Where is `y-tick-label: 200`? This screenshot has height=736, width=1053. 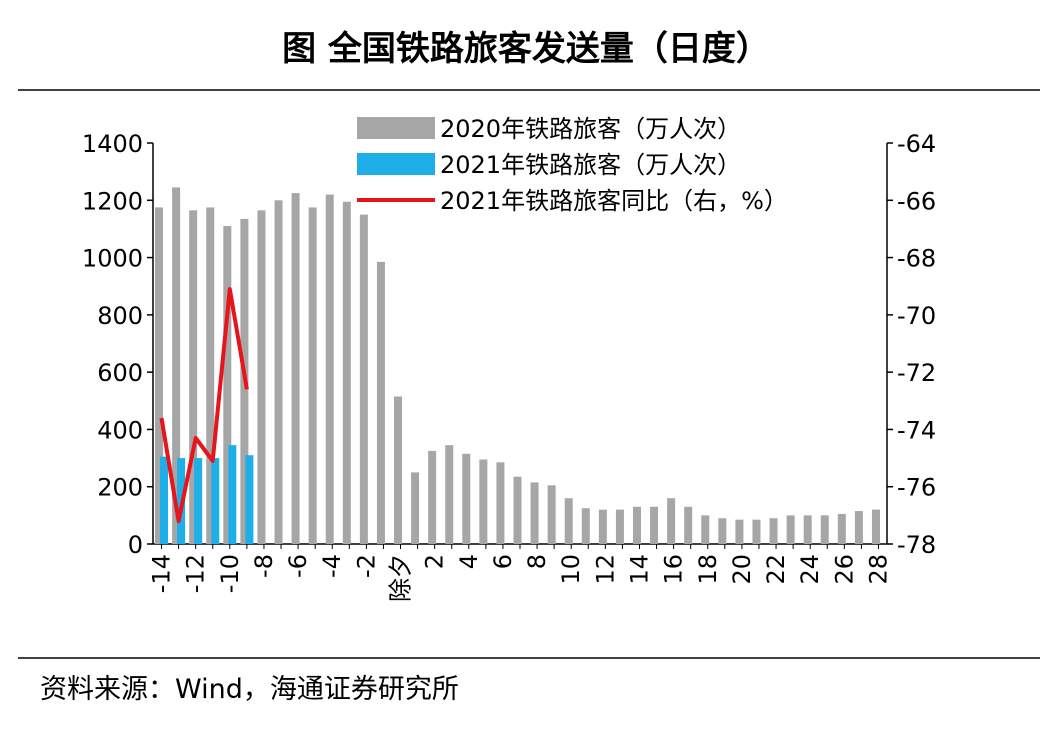
y-tick-label: 200 is located at coordinates (120, 488).